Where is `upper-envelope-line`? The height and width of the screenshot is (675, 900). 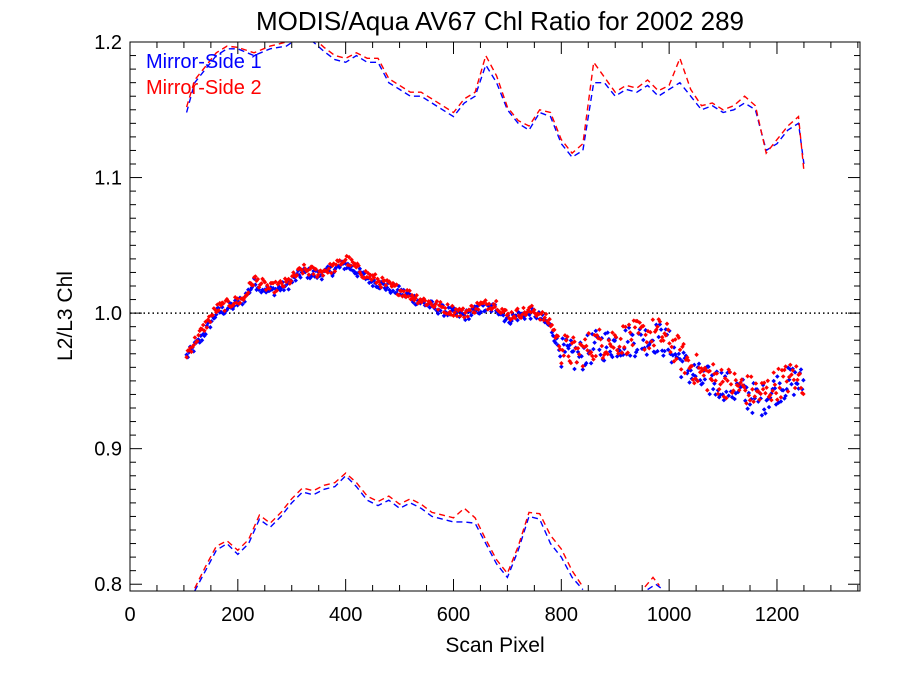
upper-envelope-line is located at coordinates (495, 103).